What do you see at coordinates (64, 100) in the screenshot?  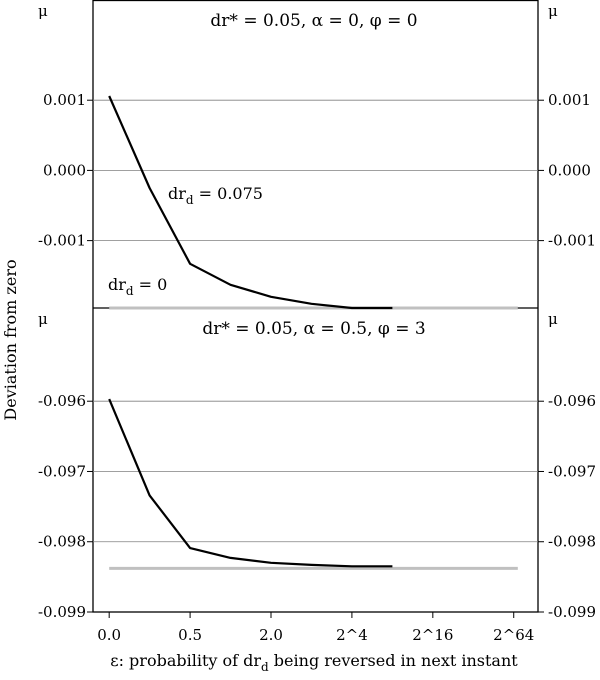 I see `y-tick-label-left: 0.001` at bounding box center [64, 100].